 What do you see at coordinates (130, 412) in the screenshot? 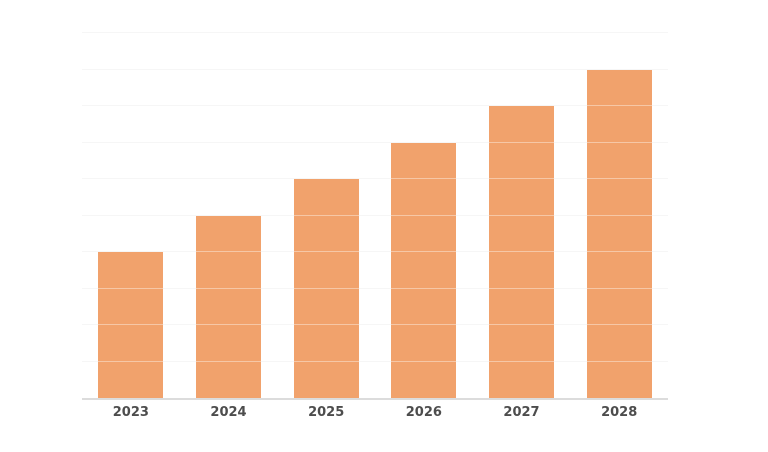
I see `x-tick-label-2023: 2023` at bounding box center [130, 412].